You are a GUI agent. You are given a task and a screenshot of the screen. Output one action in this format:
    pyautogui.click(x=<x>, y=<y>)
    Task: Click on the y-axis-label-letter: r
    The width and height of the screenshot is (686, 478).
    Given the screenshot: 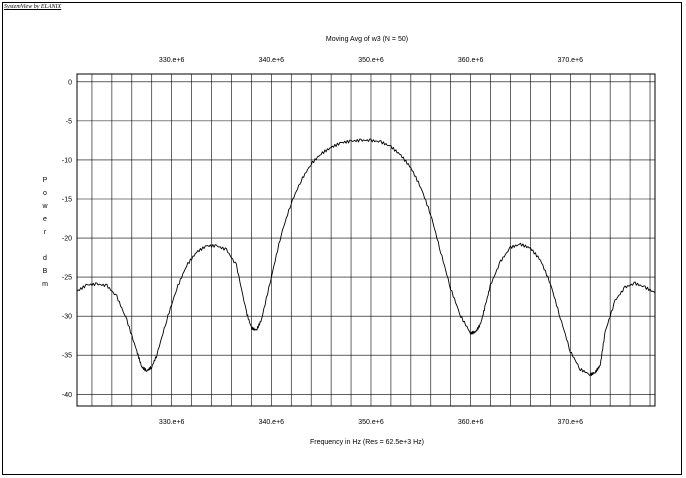 What is the action you would take?
    pyautogui.click(x=45, y=232)
    